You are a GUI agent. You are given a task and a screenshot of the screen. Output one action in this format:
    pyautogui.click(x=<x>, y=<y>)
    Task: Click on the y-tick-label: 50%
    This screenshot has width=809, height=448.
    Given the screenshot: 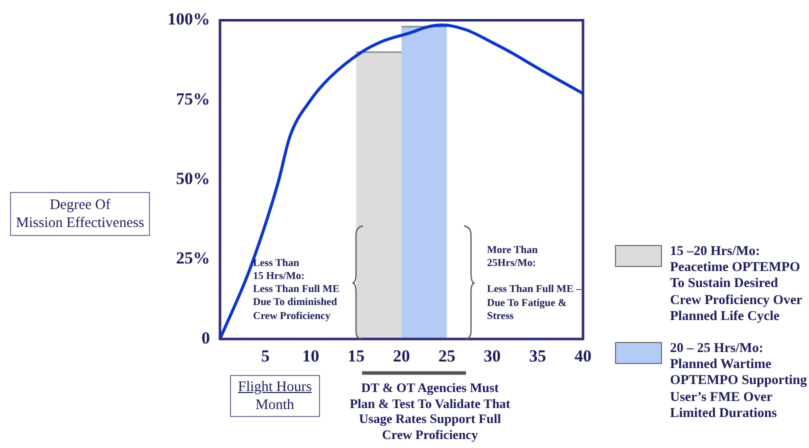 What is the action you would take?
    pyautogui.click(x=193, y=178)
    